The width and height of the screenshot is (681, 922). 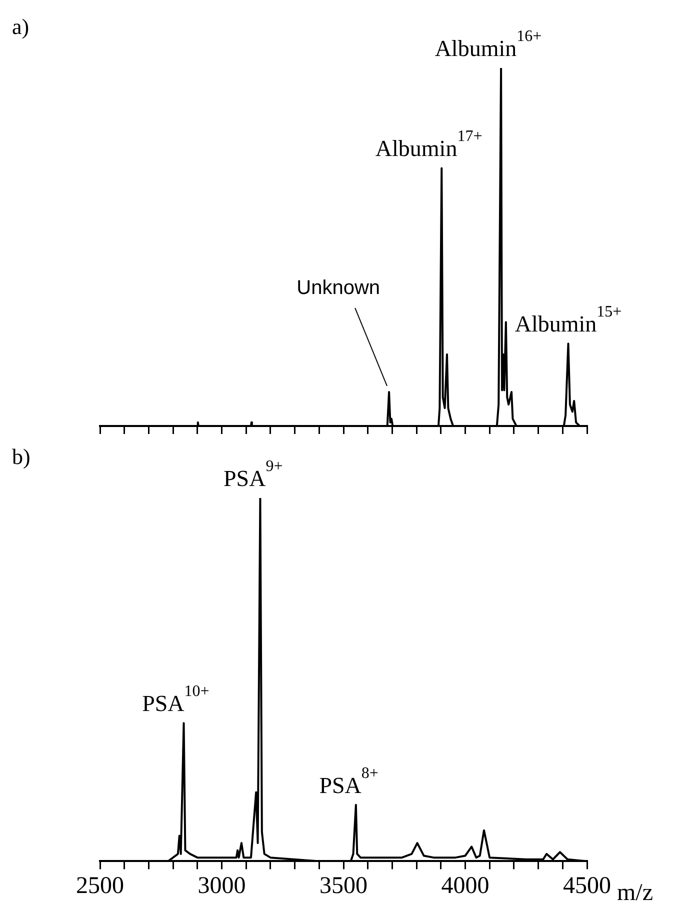 I want to click on annotation: Unknown, so click(x=338, y=287).